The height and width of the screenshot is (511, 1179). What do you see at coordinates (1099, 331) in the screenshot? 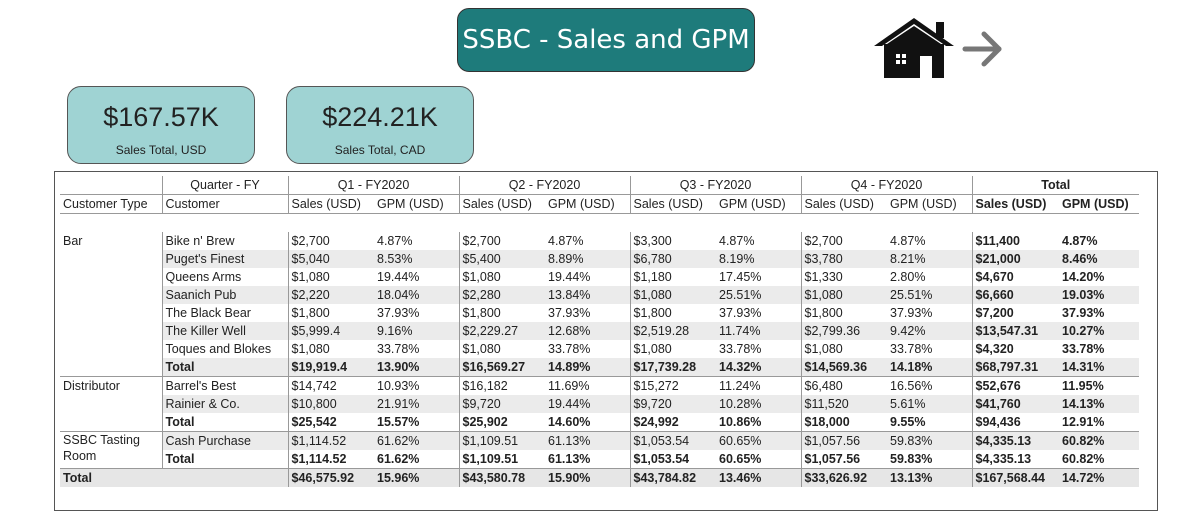
I see `gpm-value-cell: 10.27%` at bounding box center [1099, 331].